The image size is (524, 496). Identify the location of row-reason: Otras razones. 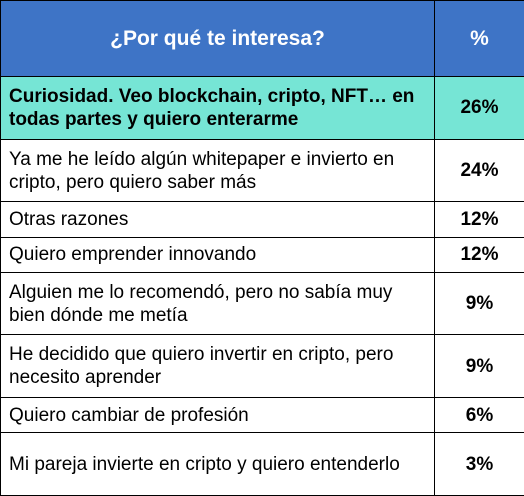
(217, 219).